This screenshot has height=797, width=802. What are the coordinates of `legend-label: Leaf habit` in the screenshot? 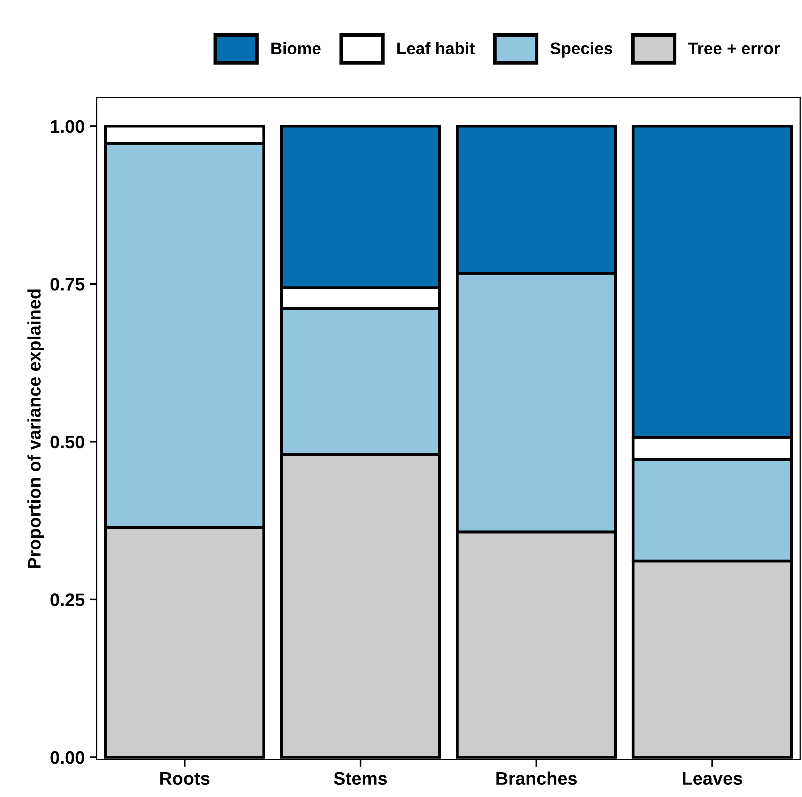 It's located at (436, 48).